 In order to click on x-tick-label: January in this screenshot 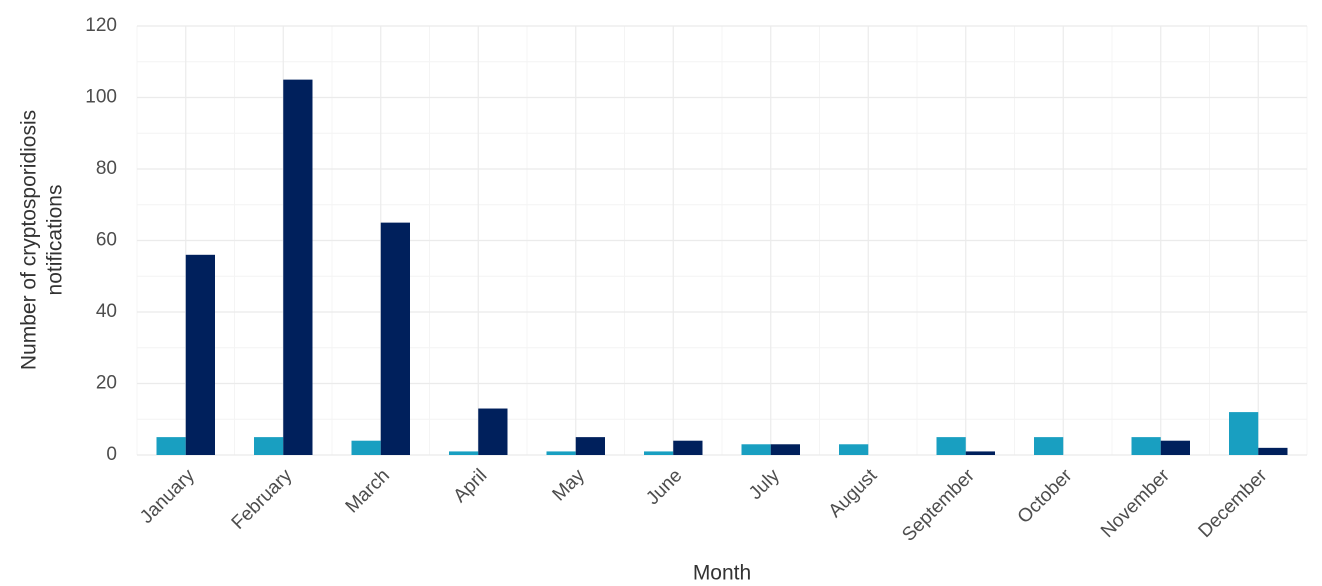, I will do `click(167, 496)`.